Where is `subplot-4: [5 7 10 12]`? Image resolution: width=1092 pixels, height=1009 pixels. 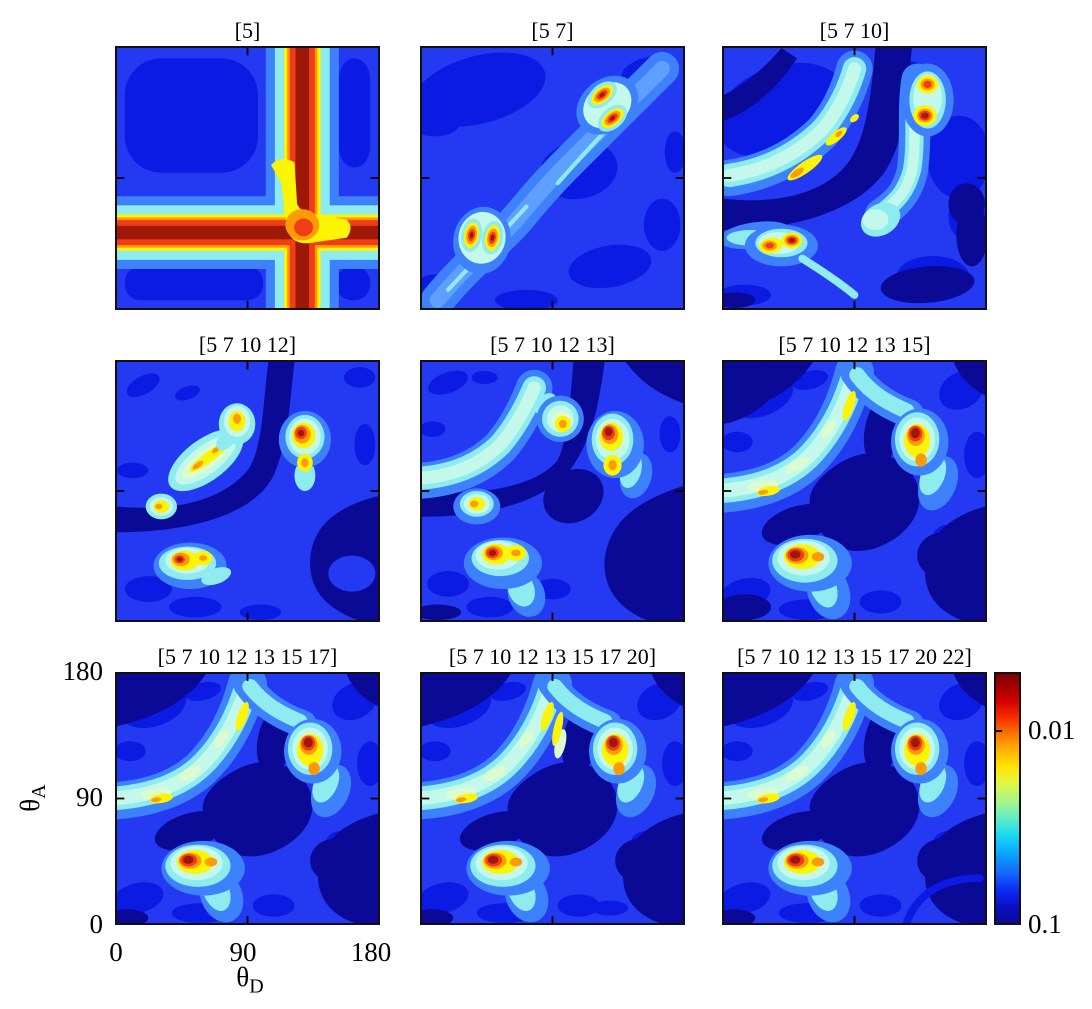
subplot-4: [5 7 10 12] is located at coordinates (247, 477).